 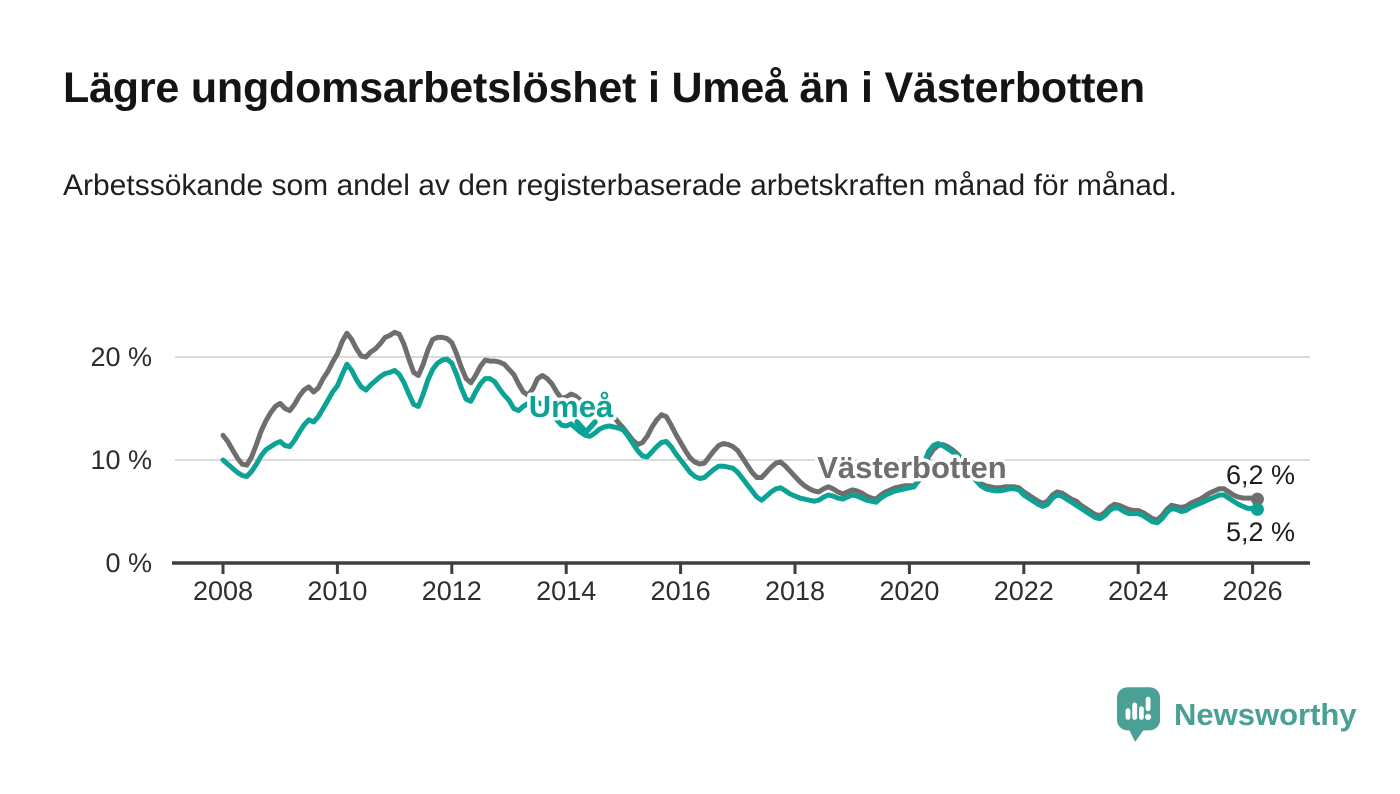 I want to click on series-label-vasterbotten: Västerbotten, so click(x=911, y=467).